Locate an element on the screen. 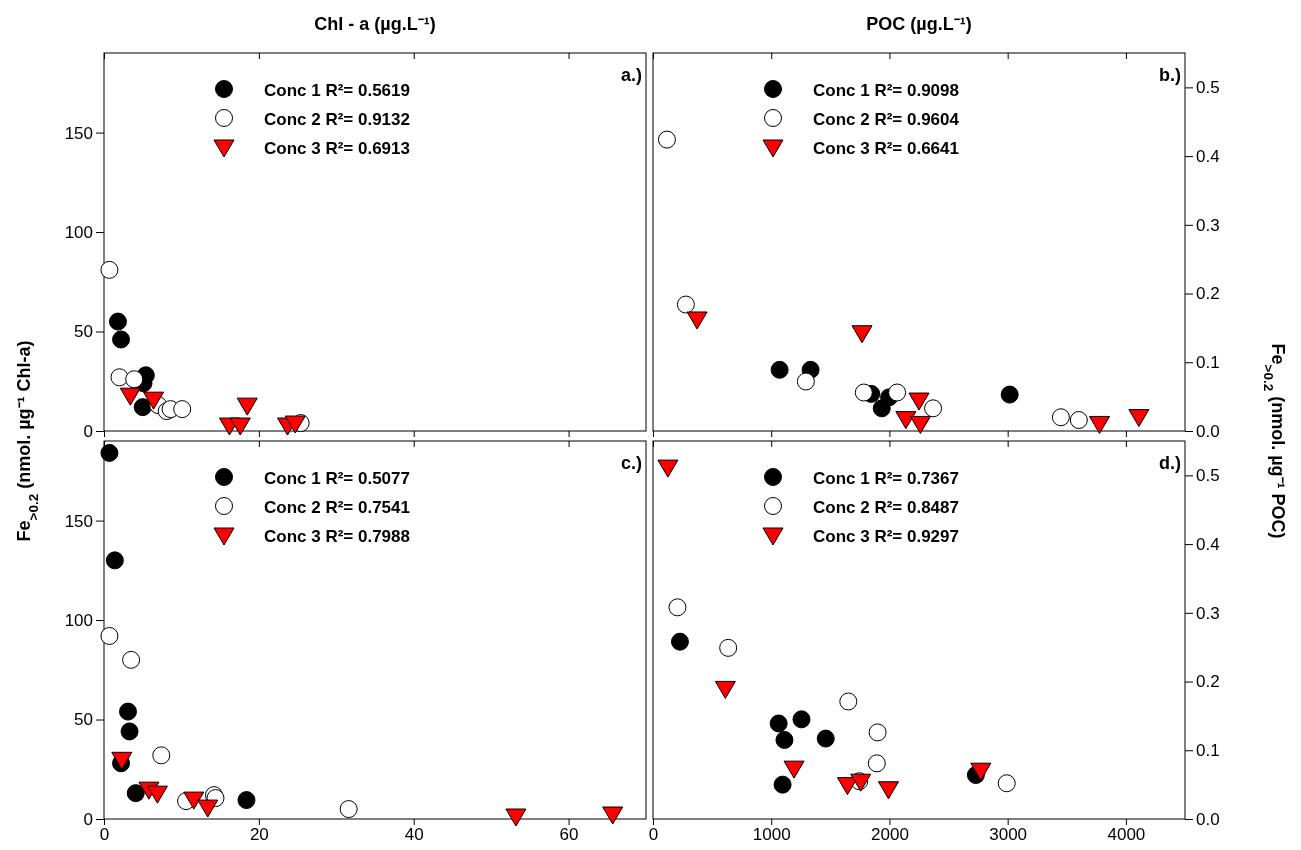  annotation: b.) is located at coordinates (1170, 75).